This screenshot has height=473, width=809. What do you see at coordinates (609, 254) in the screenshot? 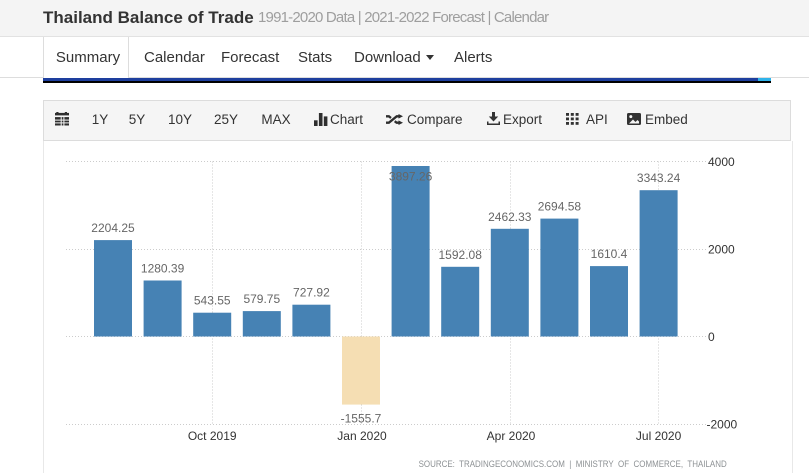
I see `svg-text: 1610.4` at bounding box center [609, 254].